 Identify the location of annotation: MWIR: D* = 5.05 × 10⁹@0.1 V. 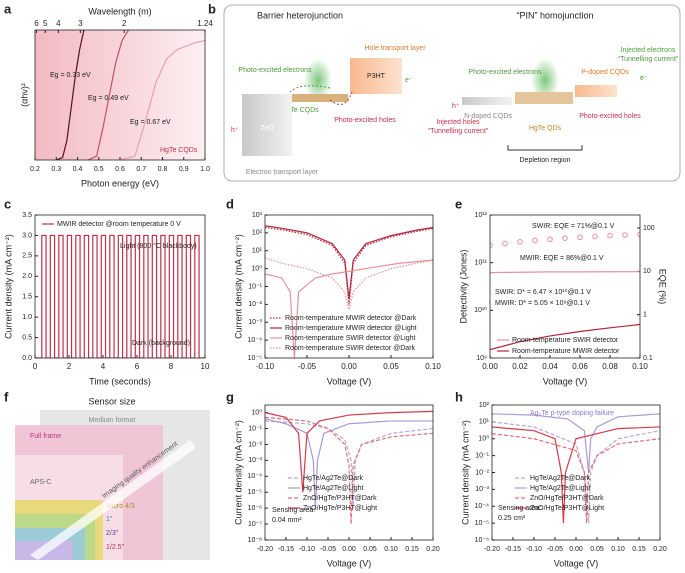
(542, 303).